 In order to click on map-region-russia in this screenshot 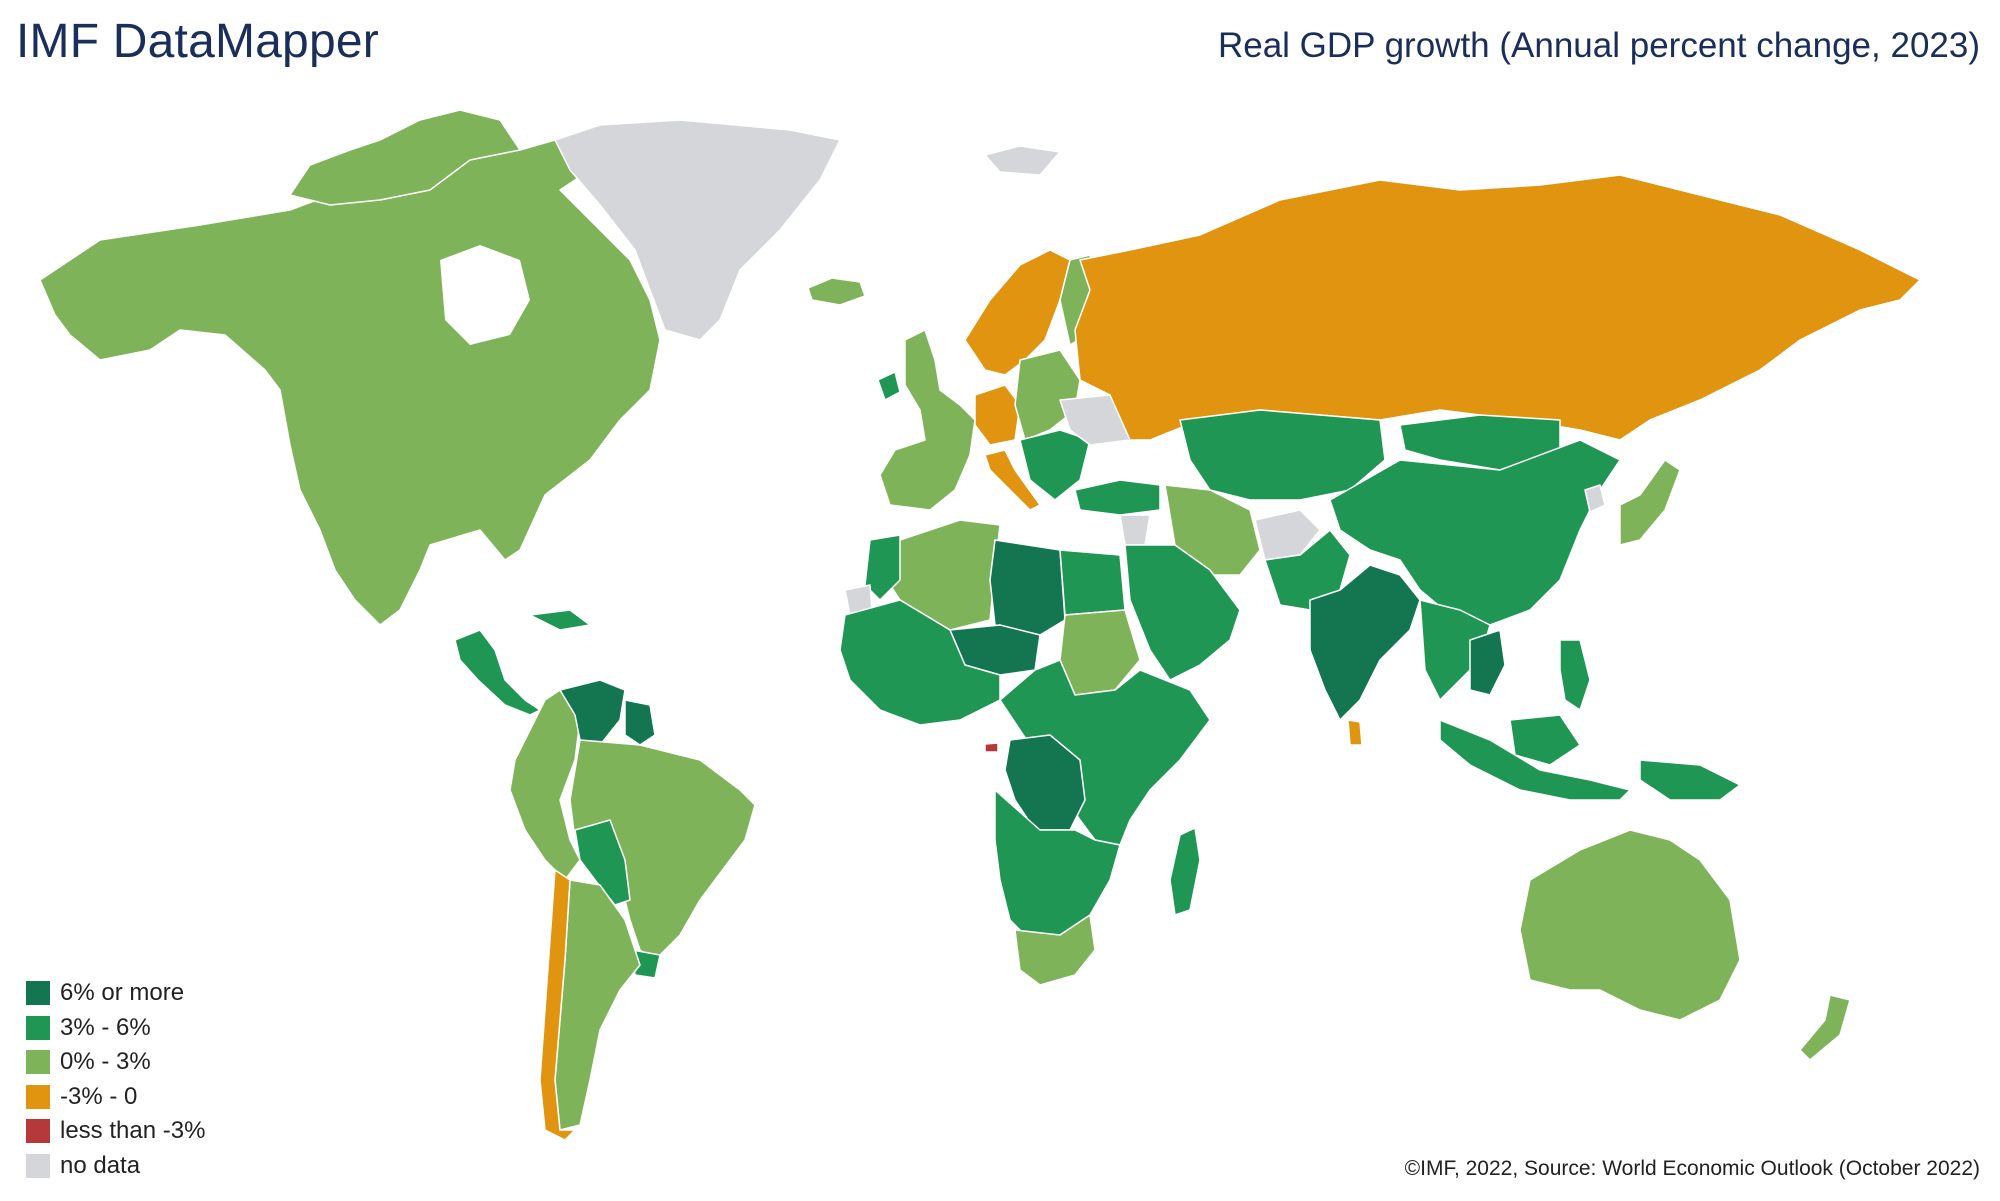, I will do `click(1497, 307)`.